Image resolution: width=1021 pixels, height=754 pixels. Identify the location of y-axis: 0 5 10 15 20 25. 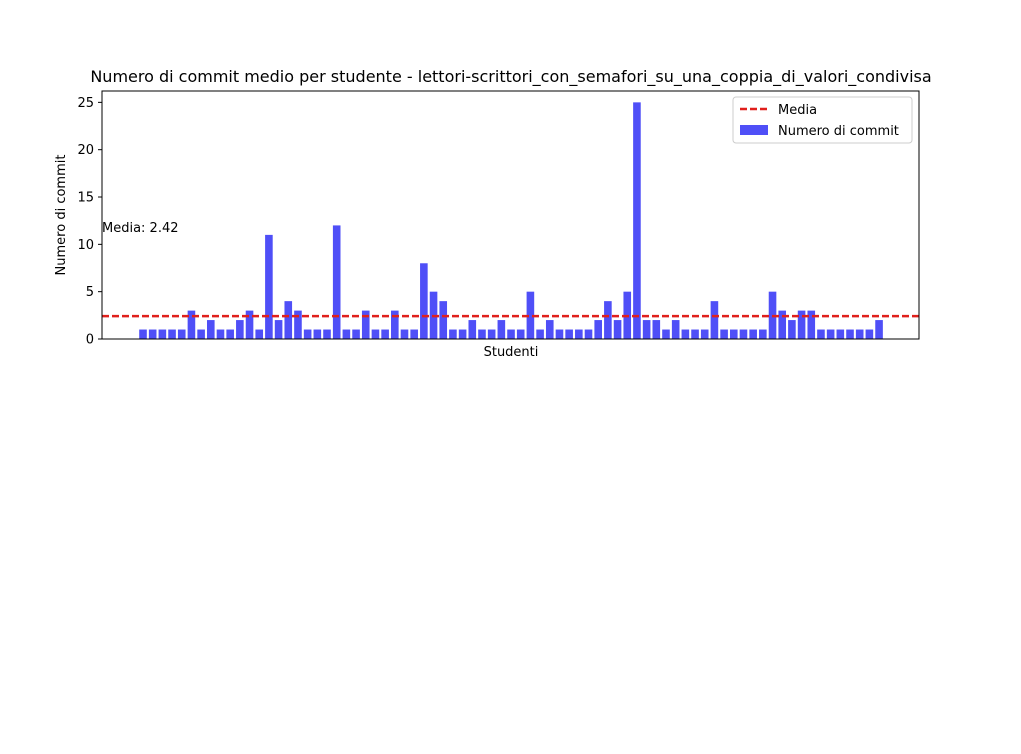
(89, 222).